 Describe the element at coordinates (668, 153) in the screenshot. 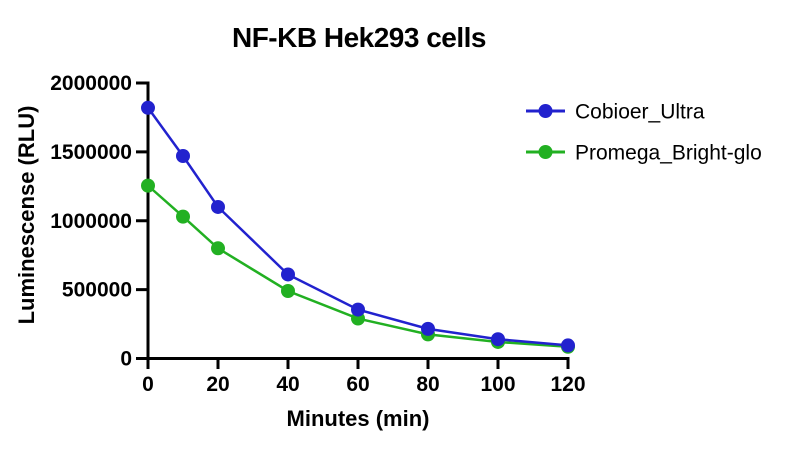

I see `legend-label: Promega_Bright-glo` at that location.